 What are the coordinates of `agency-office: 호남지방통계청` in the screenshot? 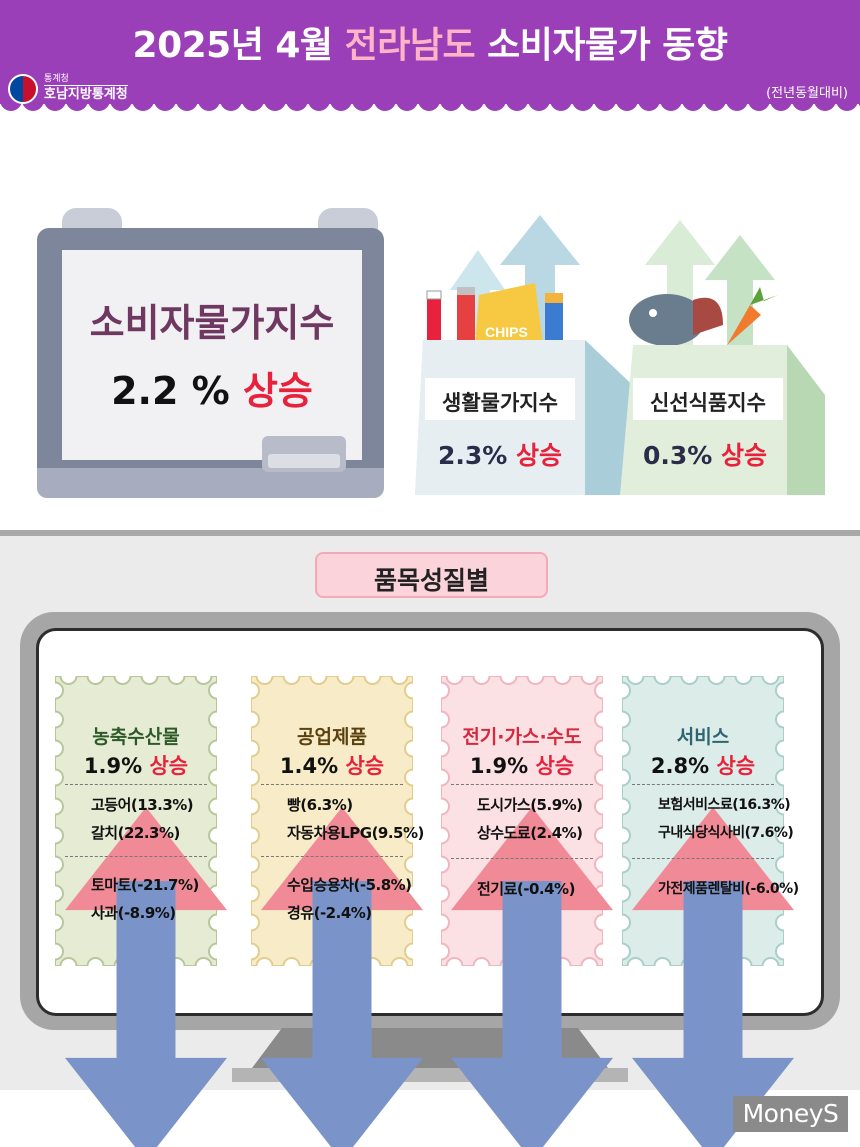 It's located at (86, 94).